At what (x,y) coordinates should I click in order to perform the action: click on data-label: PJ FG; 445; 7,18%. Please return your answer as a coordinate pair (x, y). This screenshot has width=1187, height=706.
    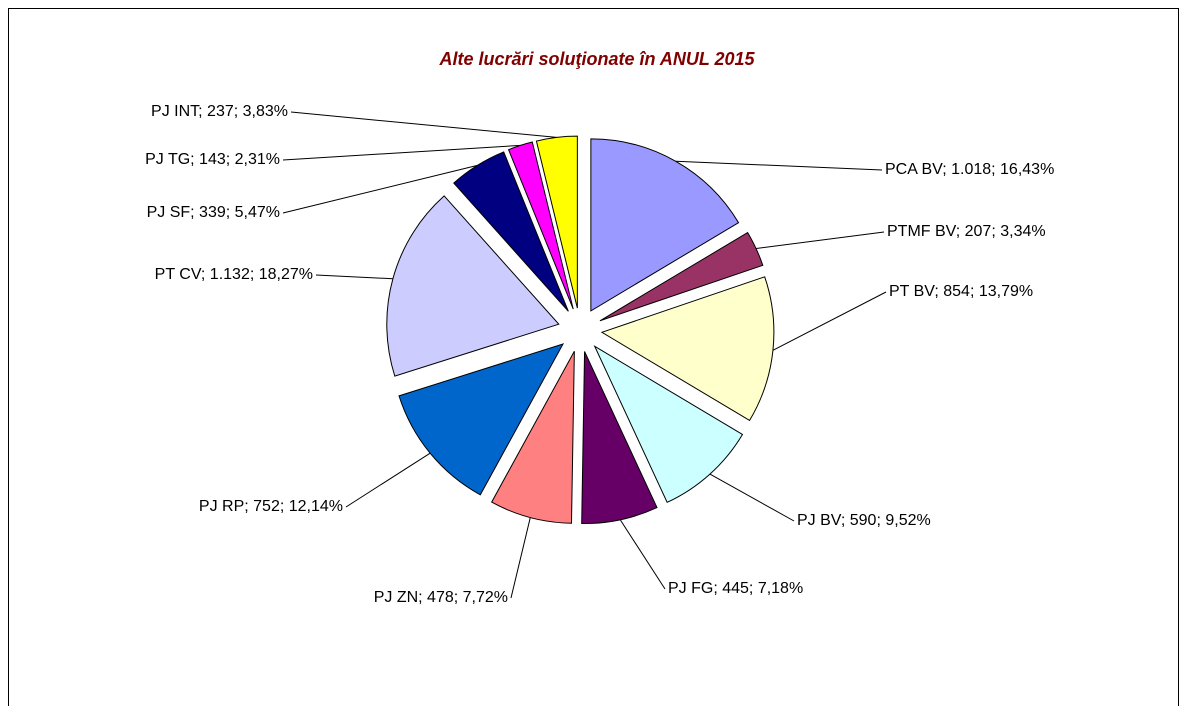
    Looking at the image, I should click on (735, 588).